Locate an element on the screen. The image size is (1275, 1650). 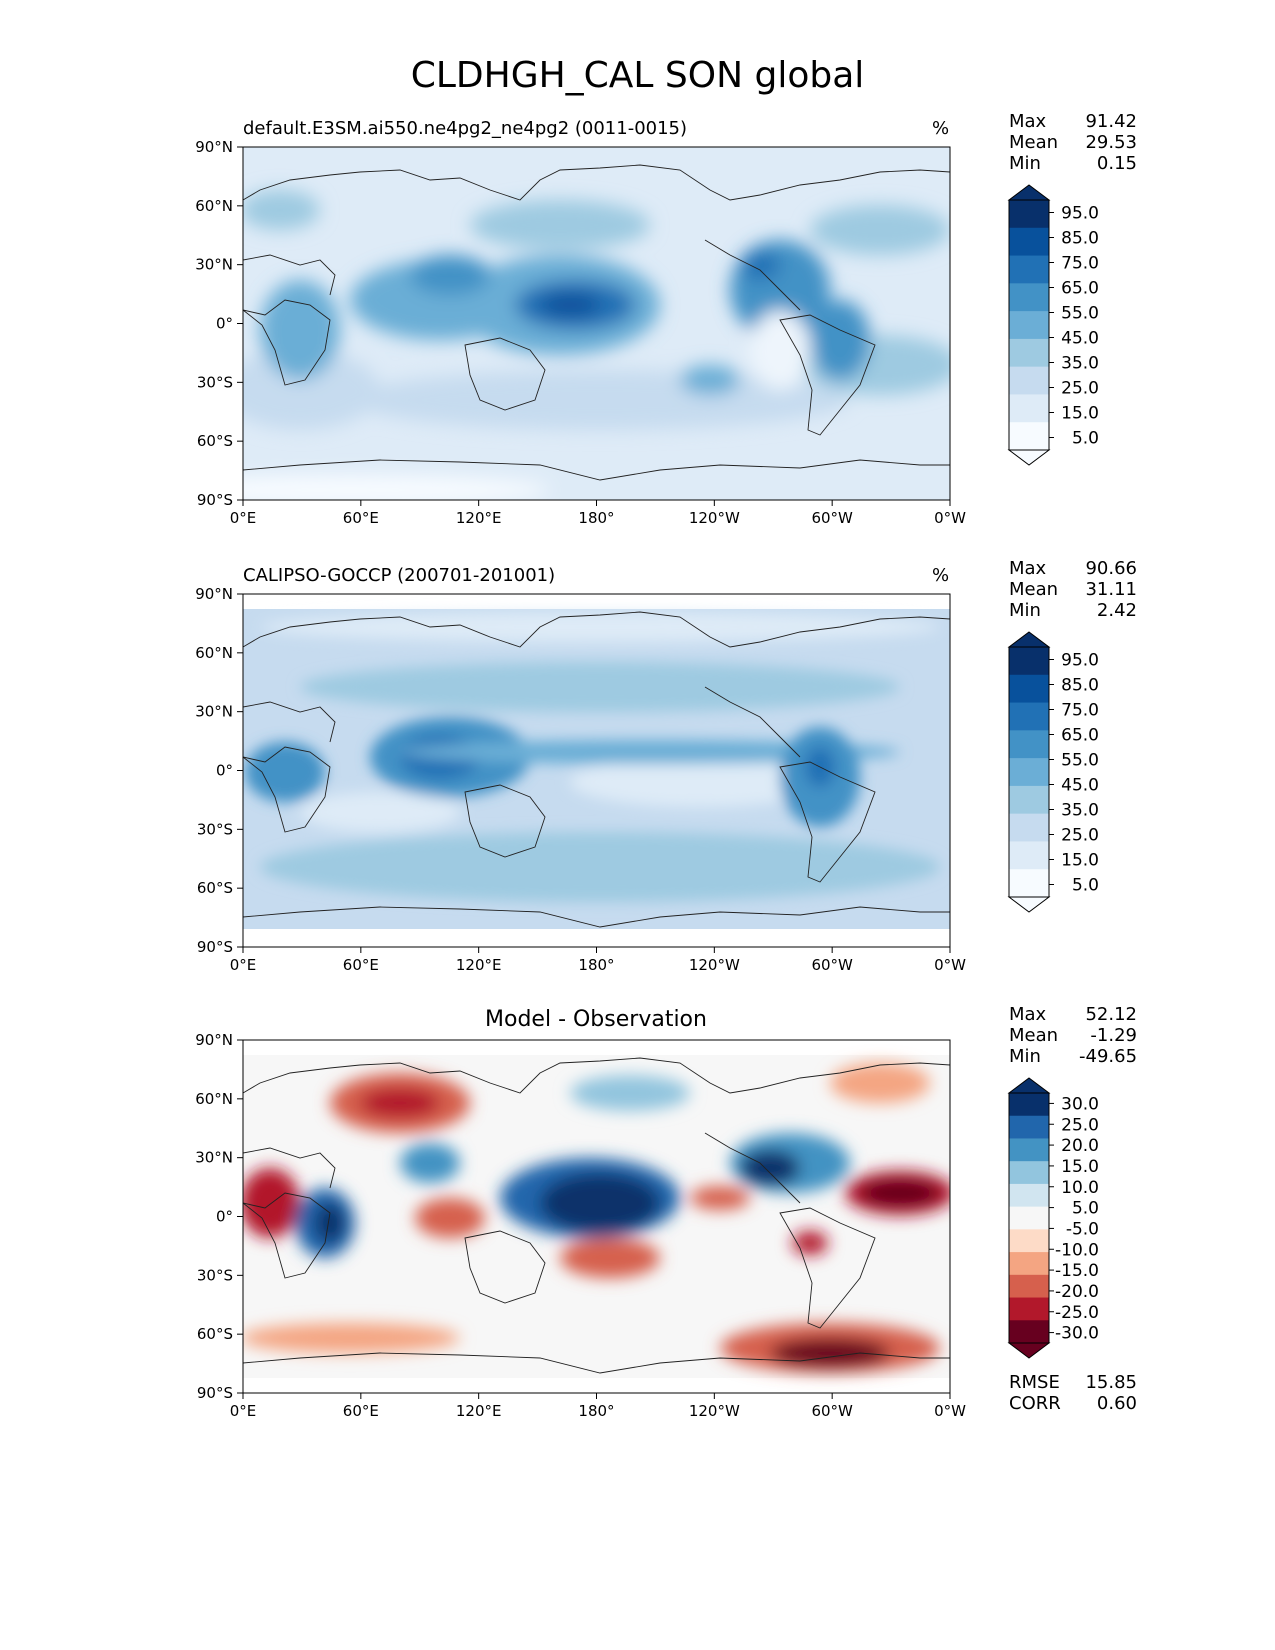
panel-title: Model - Observation is located at coordinates (596, 1019).